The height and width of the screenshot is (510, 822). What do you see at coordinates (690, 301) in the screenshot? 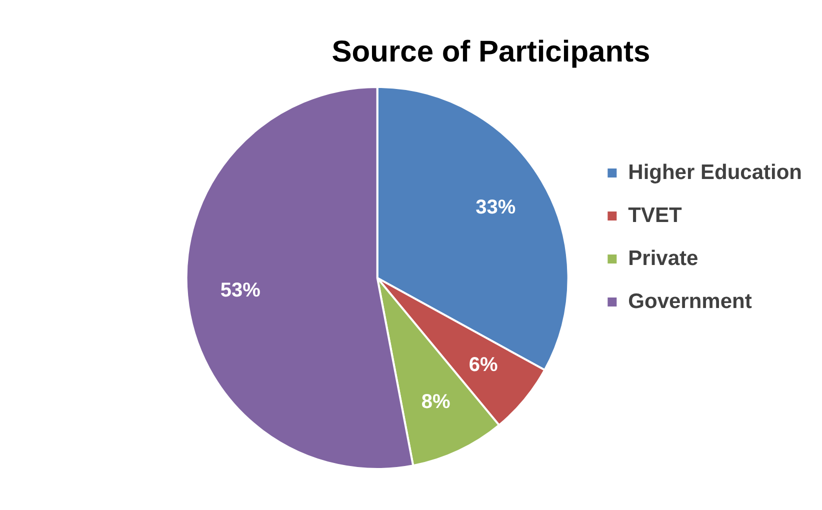
I see `legend-label: Government` at bounding box center [690, 301].